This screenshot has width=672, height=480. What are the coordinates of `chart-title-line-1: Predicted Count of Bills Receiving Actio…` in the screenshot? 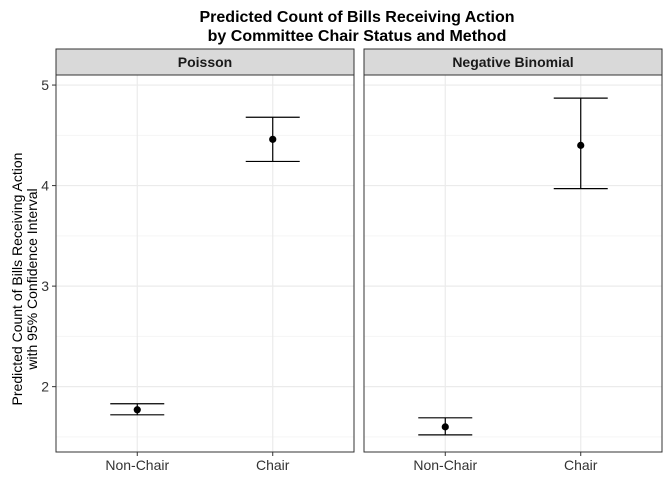 It's located at (357, 17).